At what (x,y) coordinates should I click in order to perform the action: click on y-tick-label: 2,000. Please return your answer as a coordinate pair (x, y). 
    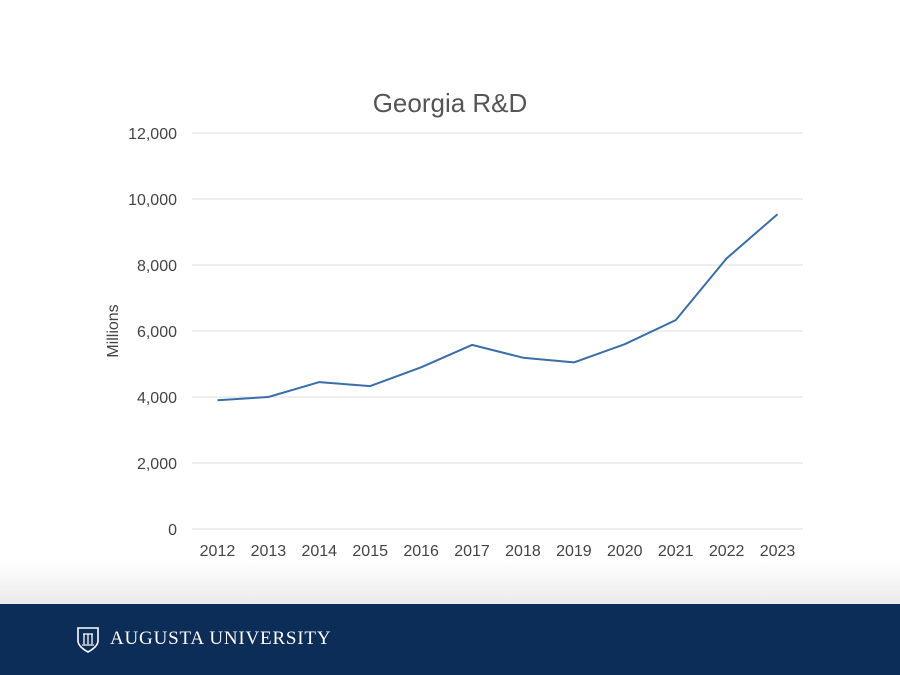
    Looking at the image, I should click on (157, 464).